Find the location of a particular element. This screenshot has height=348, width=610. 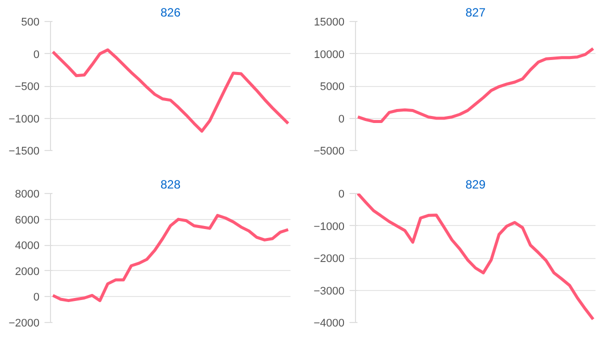

y-tick-label: 10000 is located at coordinates (329, 54).